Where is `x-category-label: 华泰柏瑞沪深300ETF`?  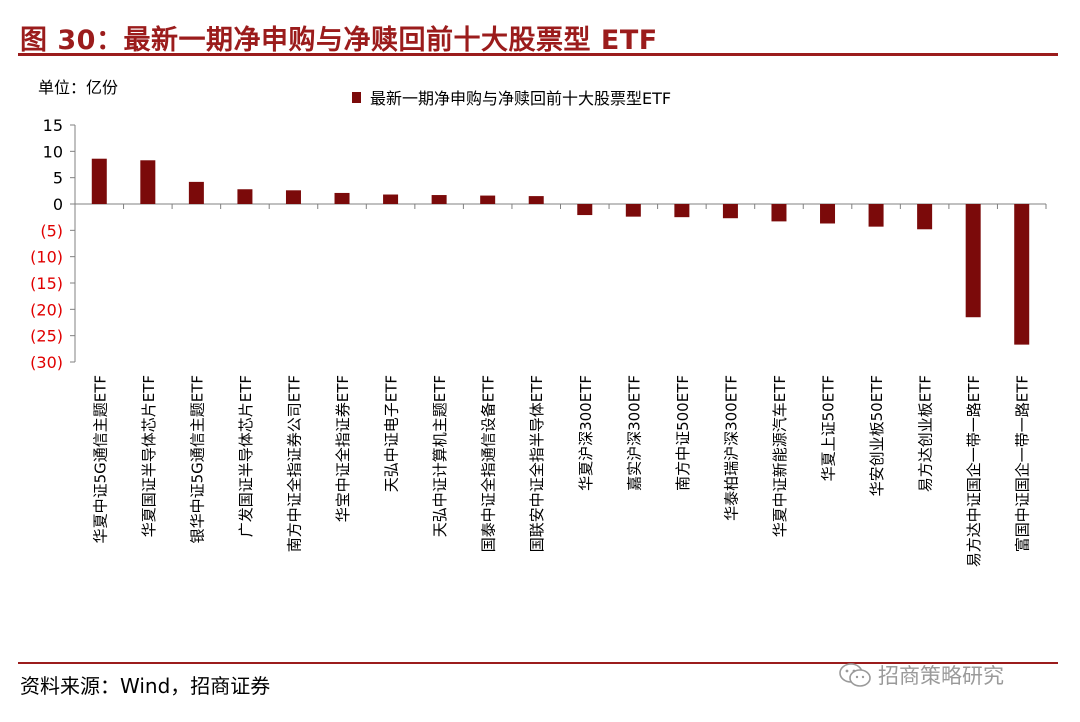 x-category-label: 华泰柏瑞沪深300ETF is located at coordinates (731, 448).